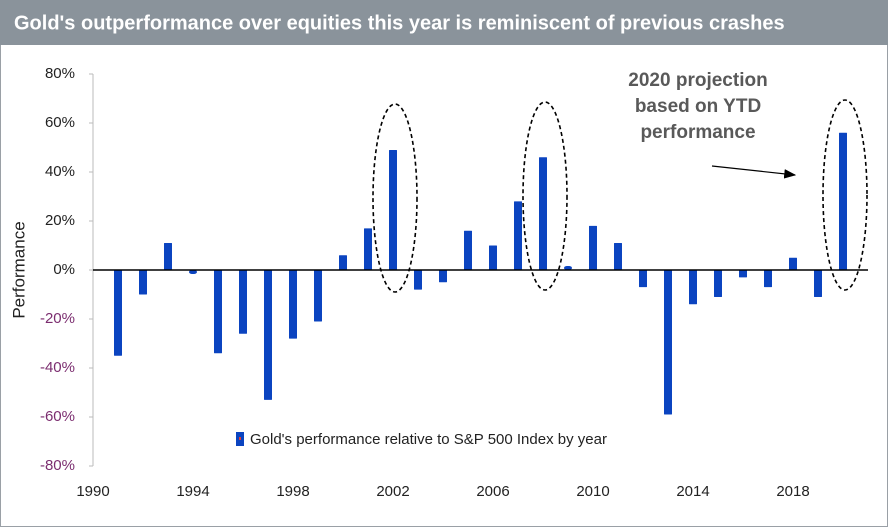 The height and width of the screenshot is (527, 888). What do you see at coordinates (192, 491) in the screenshot?
I see `x-tick-label: 1994` at bounding box center [192, 491].